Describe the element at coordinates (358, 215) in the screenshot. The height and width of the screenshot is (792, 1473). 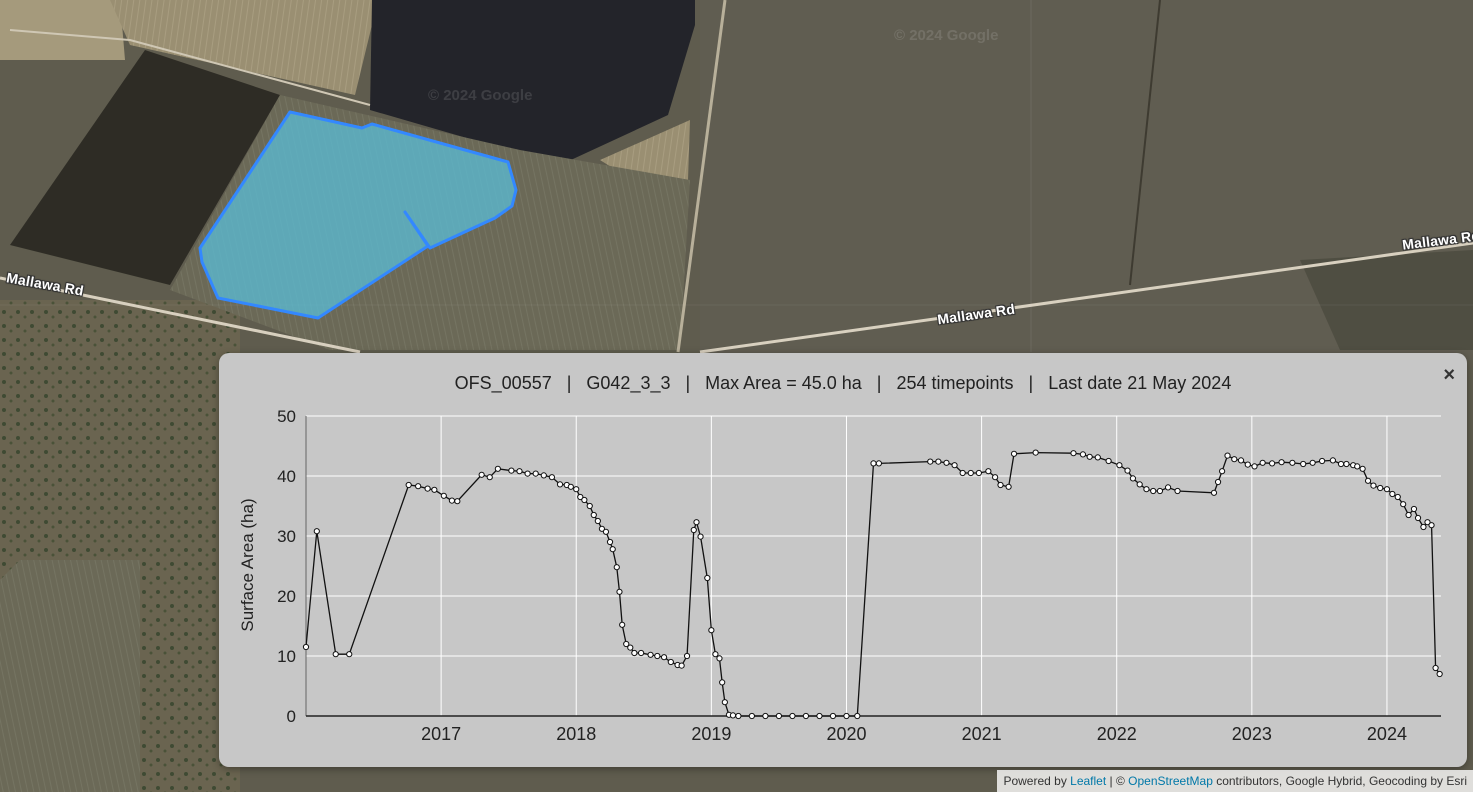
I see `dam-polygon` at that location.